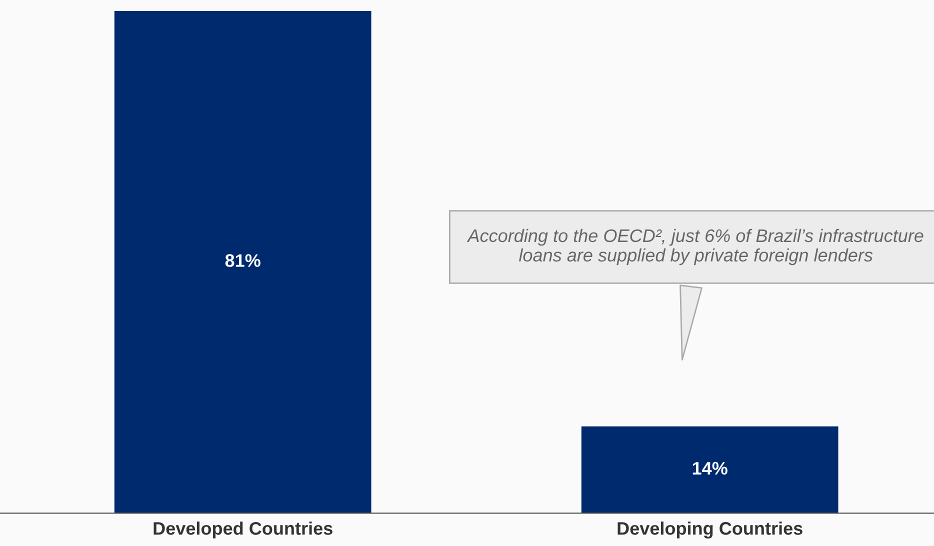  What do you see at coordinates (242, 260) in the screenshot?
I see `data-label: 81%` at bounding box center [242, 260].